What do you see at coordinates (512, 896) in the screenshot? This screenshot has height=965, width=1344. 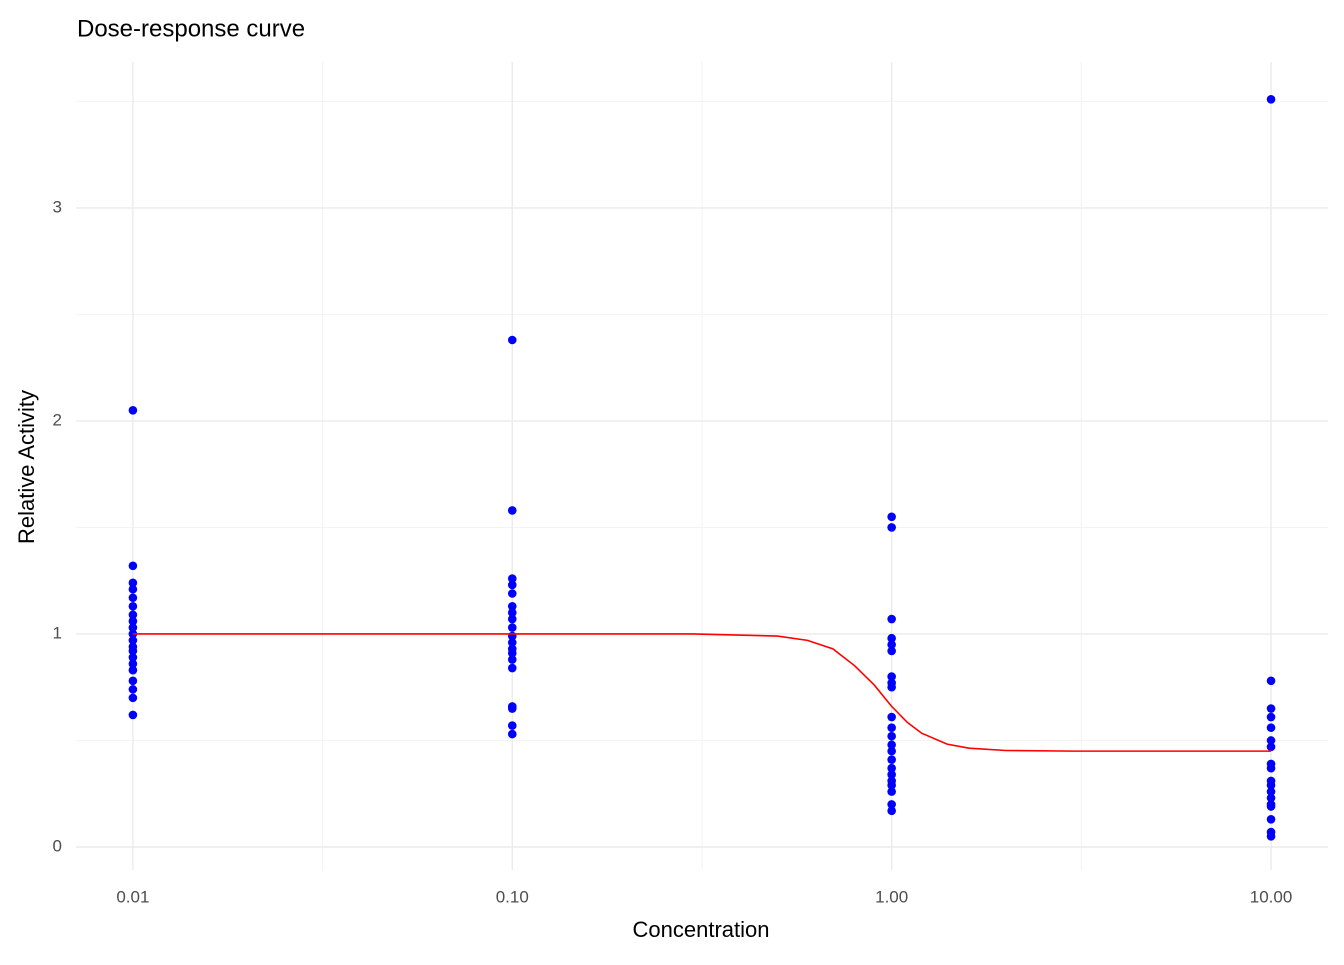 I see `x-tick-label: 0.10` at bounding box center [512, 896].